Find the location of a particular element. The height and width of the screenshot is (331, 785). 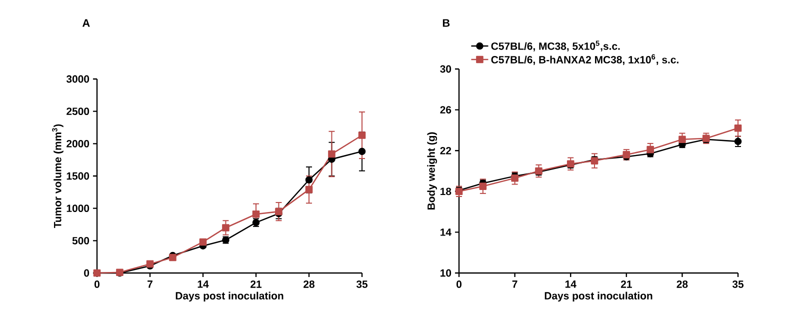

y-tick-label: 18 is located at coordinates (446, 192).